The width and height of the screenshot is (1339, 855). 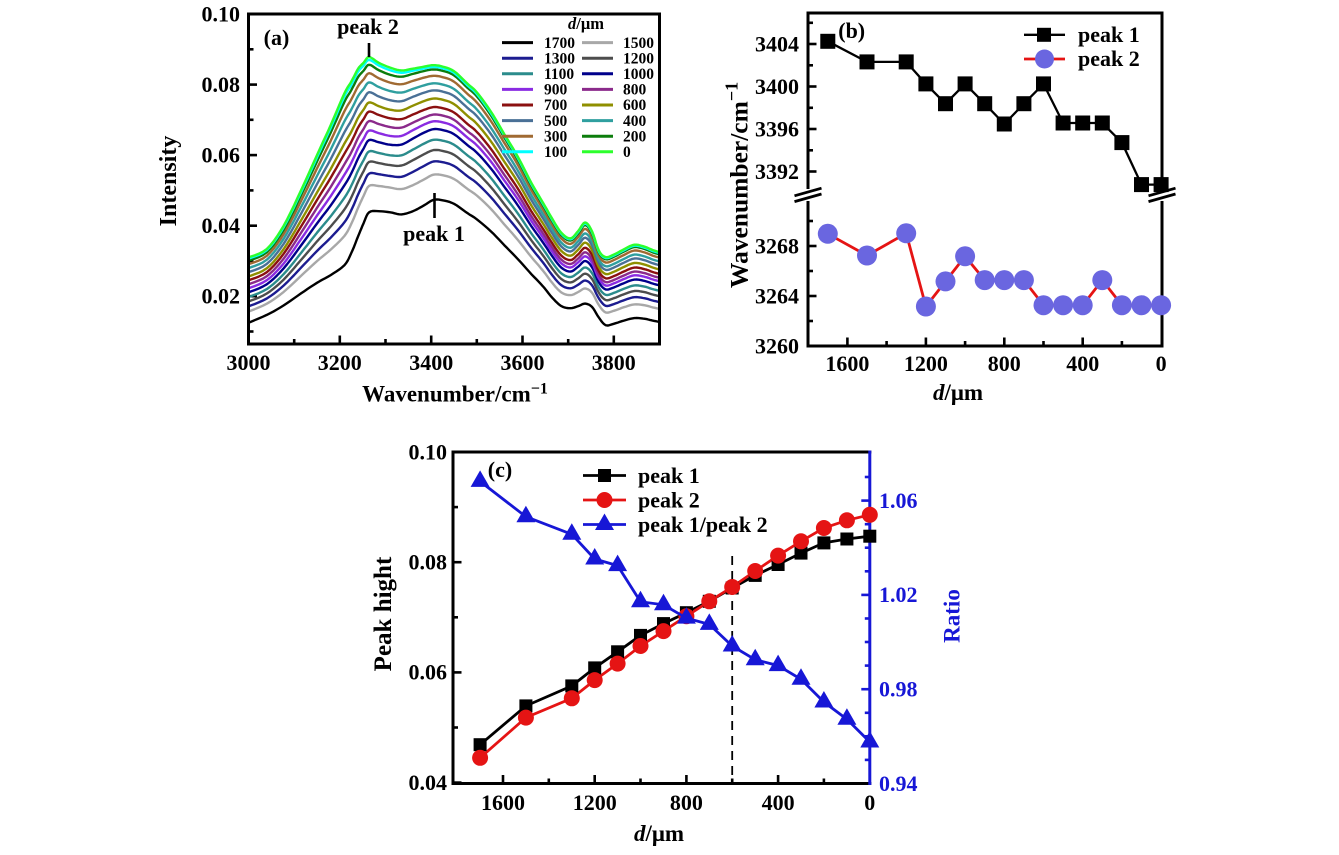 I want to click on svg-text: Intensity, so click(x=169, y=181).